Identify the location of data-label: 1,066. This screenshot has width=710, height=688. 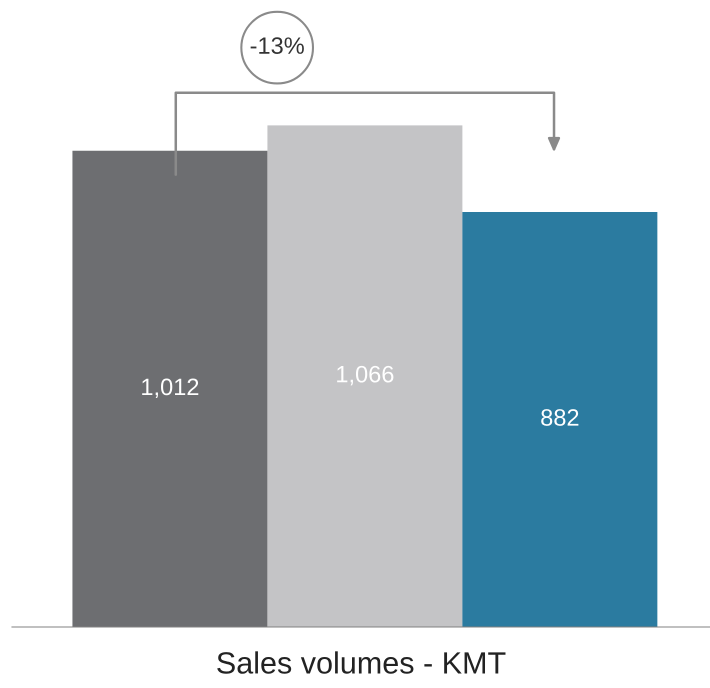
(365, 376).